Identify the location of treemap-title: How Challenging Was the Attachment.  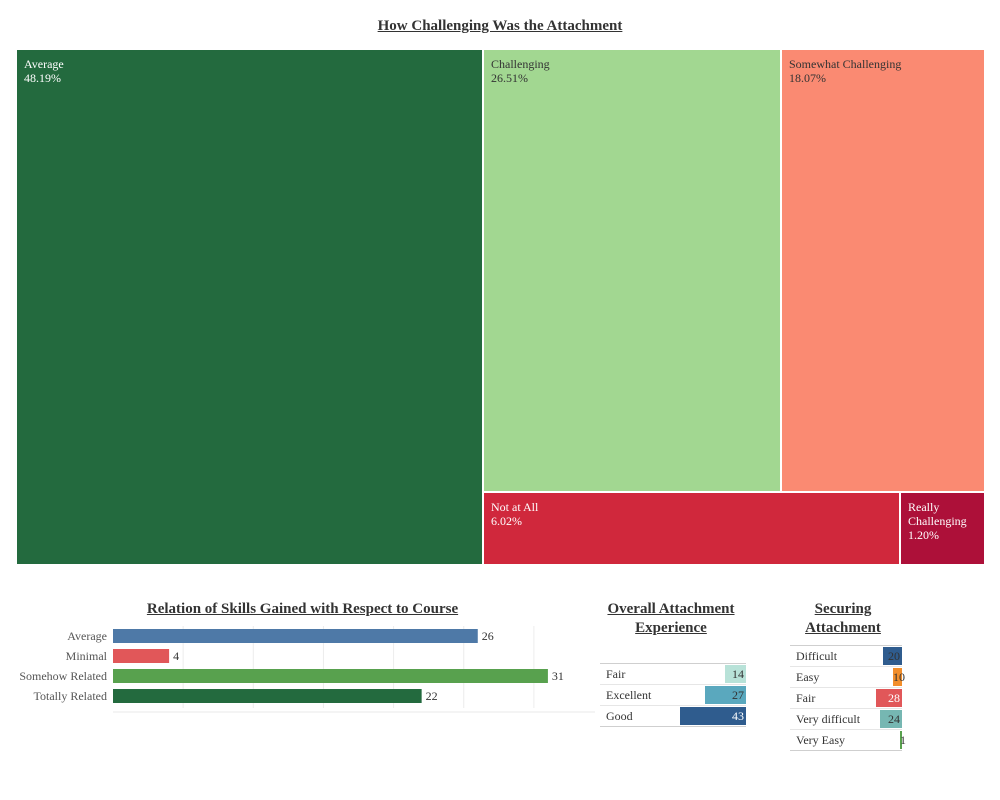
(500, 26).